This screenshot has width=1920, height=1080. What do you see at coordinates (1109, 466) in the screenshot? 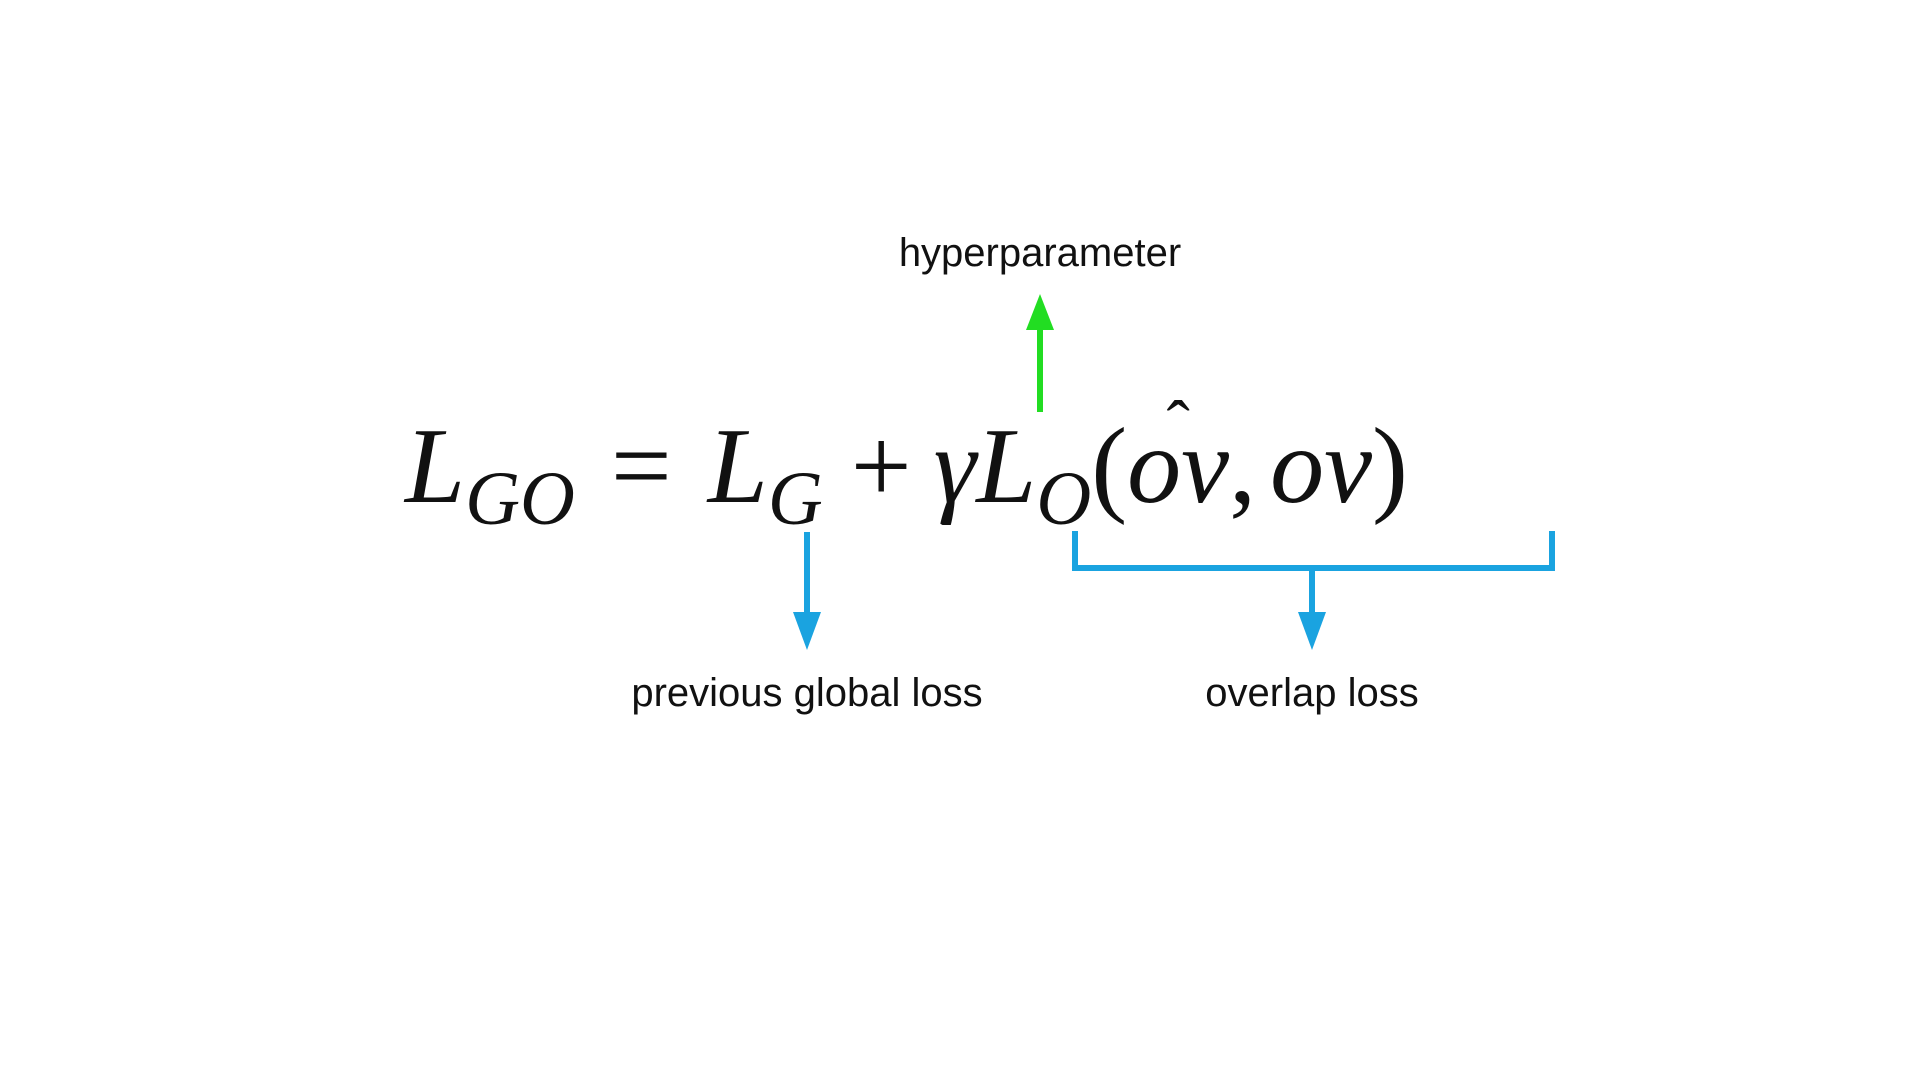
I see `open-paren: (` at bounding box center [1109, 466].